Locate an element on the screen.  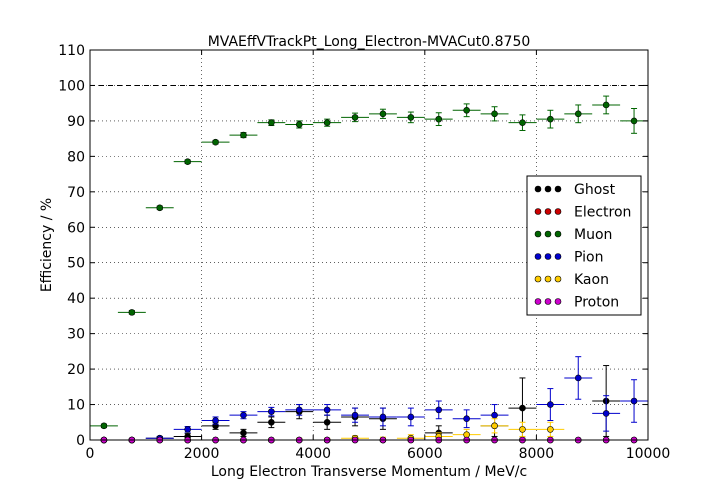
legend: Ghost Electron Muon Pion Kaon Proton is located at coordinates (584, 245).